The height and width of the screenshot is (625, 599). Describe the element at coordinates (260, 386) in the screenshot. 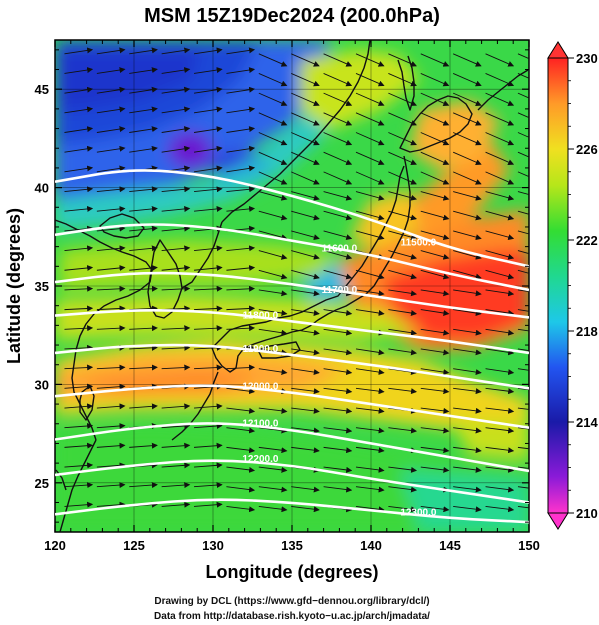

I see `contour-label-5: 12000.0` at that location.